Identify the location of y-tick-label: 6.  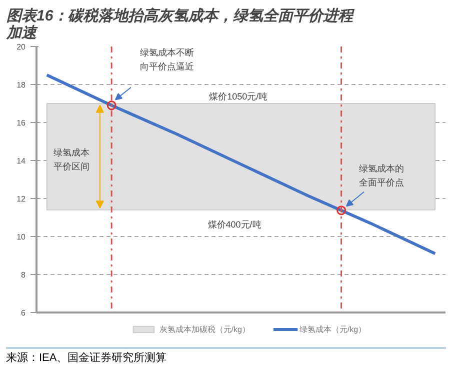
(23, 313).